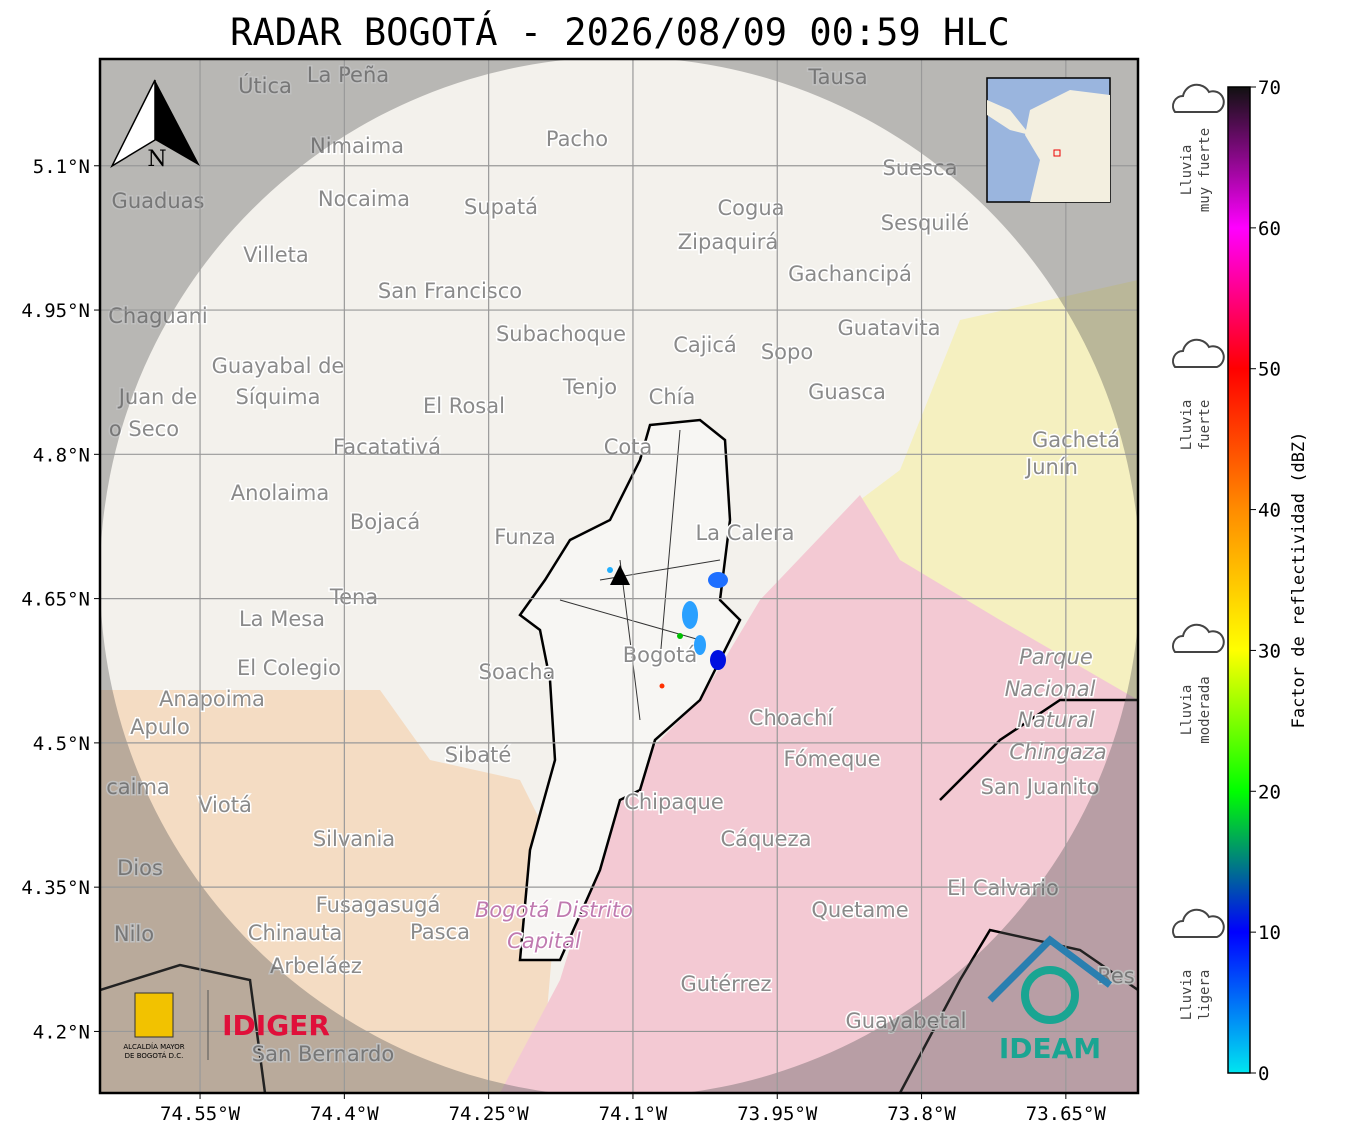 This screenshot has width=1349, height=1139. Describe the element at coordinates (1048, 146) in the screenshot. I see `inset-land` at that location.